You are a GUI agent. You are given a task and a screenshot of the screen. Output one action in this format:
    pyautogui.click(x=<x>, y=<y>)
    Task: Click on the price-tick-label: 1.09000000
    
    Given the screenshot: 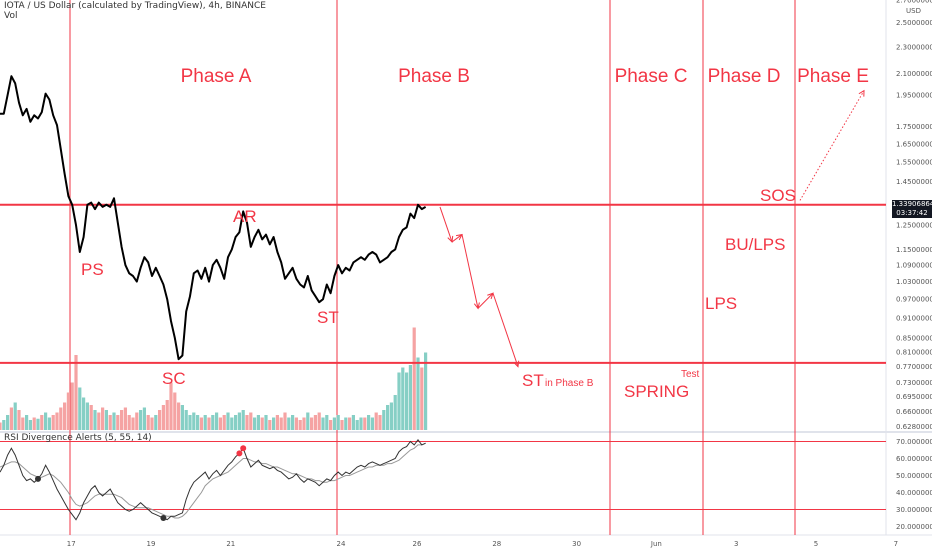 What is the action you would take?
    pyautogui.click(x=914, y=266)
    